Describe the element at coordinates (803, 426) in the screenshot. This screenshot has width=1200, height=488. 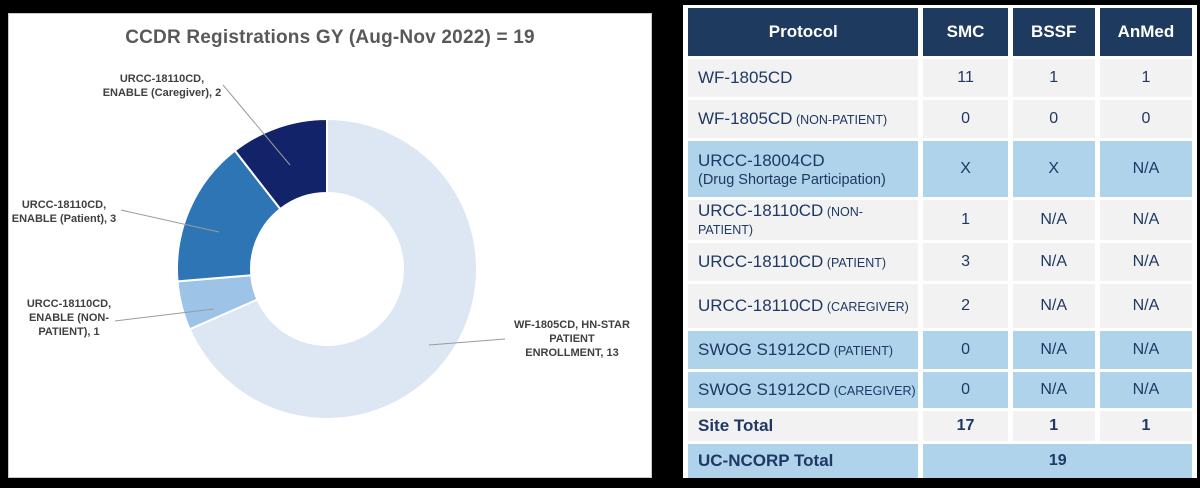
I see `protocol-cell: Site Total` at that location.